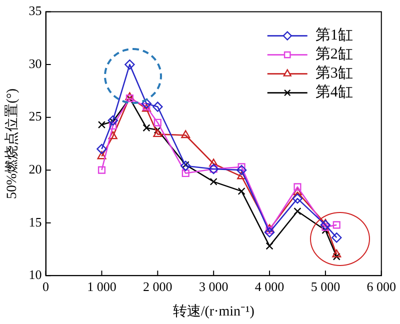 This screenshot has height=324, width=400. What do you see at coordinates (35, 63) in the screenshot?
I see `y-tick-label: 30` at bounding box center [35, 63].